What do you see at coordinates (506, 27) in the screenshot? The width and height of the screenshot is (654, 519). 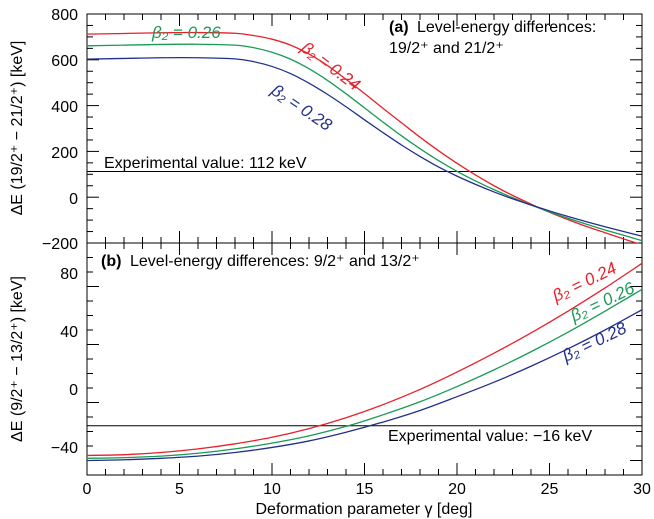 I see `panel-a-title-line1: Level-energy differences:` at bounding box center [506, 27].